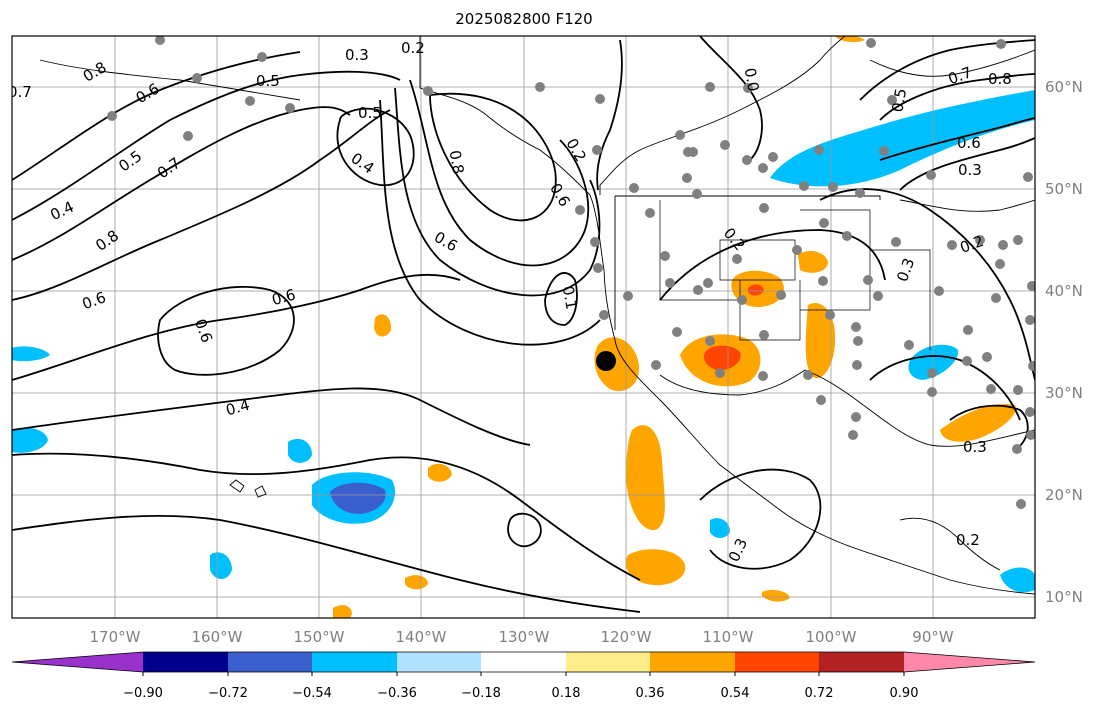  What do you see at coordinates (720, 528) in the screenshot?
I see `shade-cyan-small2` at bounding box center [720, 528].